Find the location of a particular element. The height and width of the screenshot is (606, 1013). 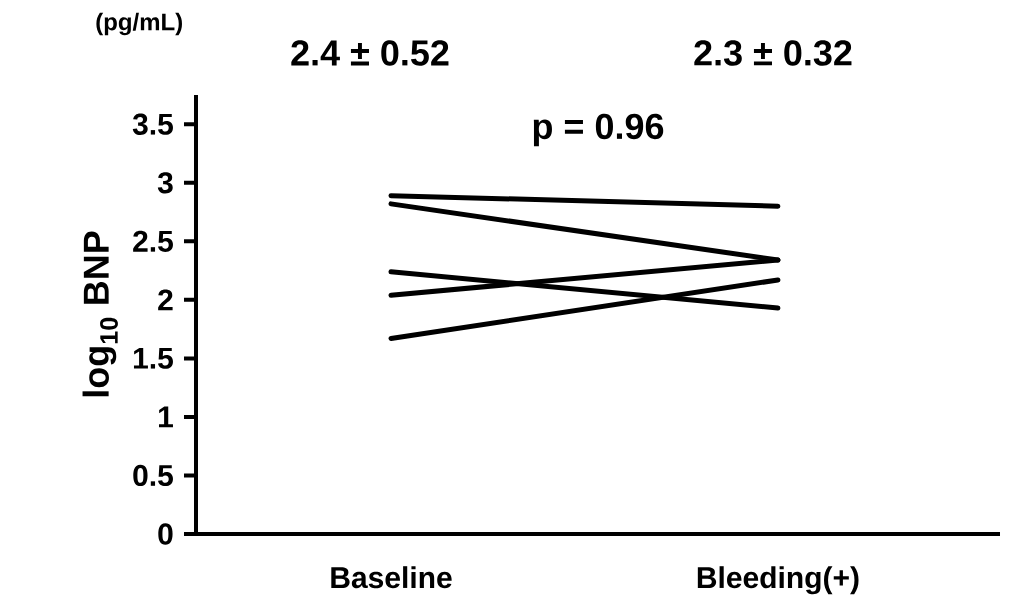

y-tick-label: 1 is located at coordinates (166, 417).